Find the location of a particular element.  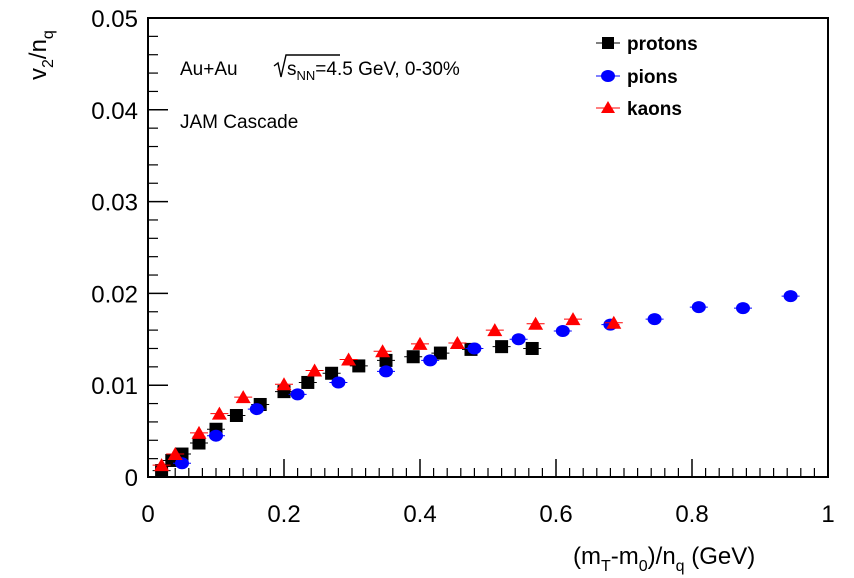

legend-label-pions: pions is located at coordinates (652, 77).